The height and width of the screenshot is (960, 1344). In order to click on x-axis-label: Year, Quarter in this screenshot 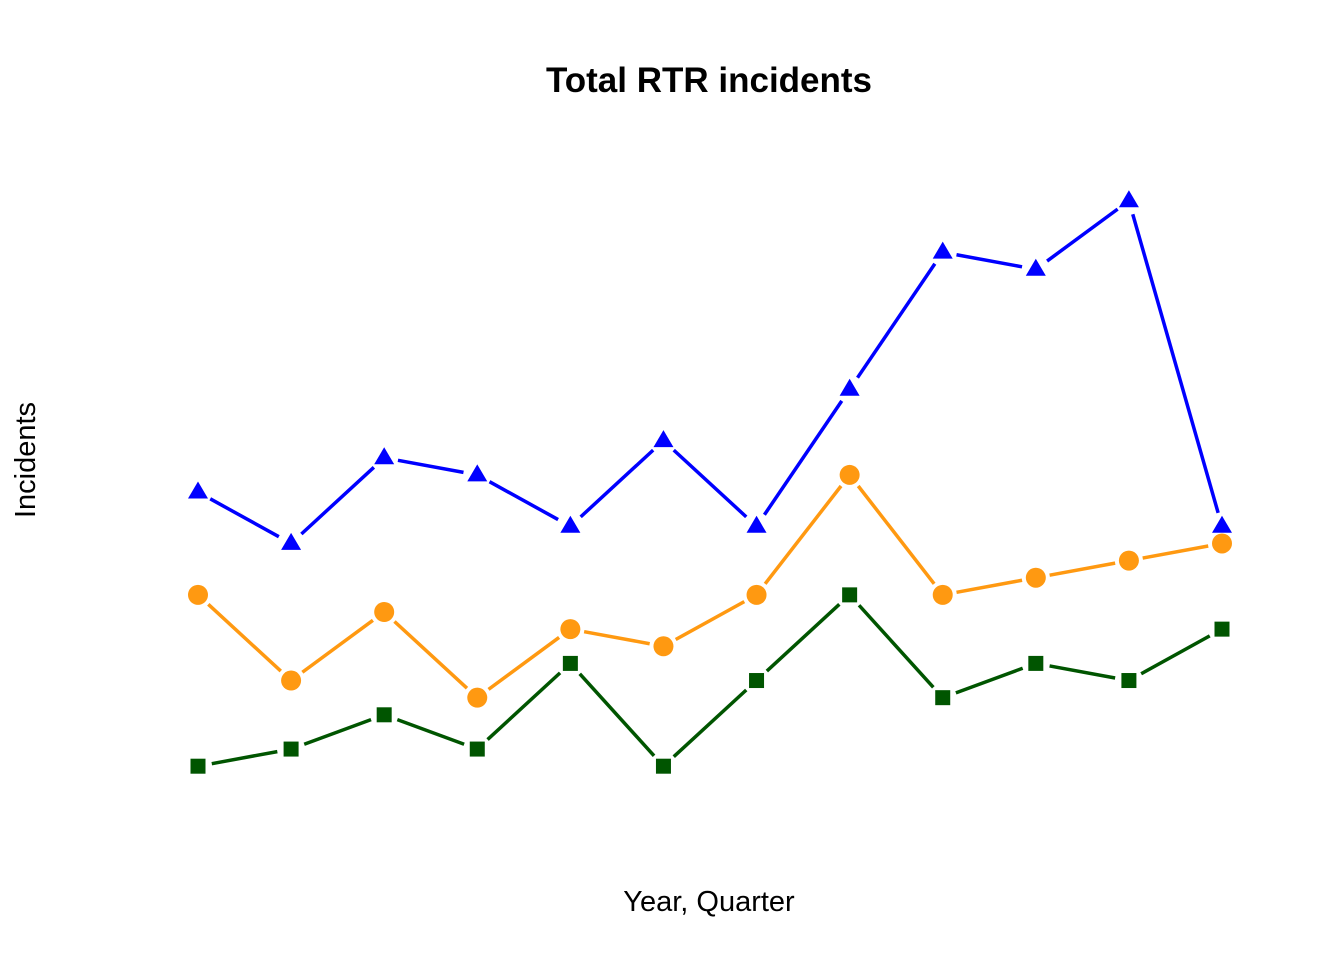, I will do `click(709, 902)`.